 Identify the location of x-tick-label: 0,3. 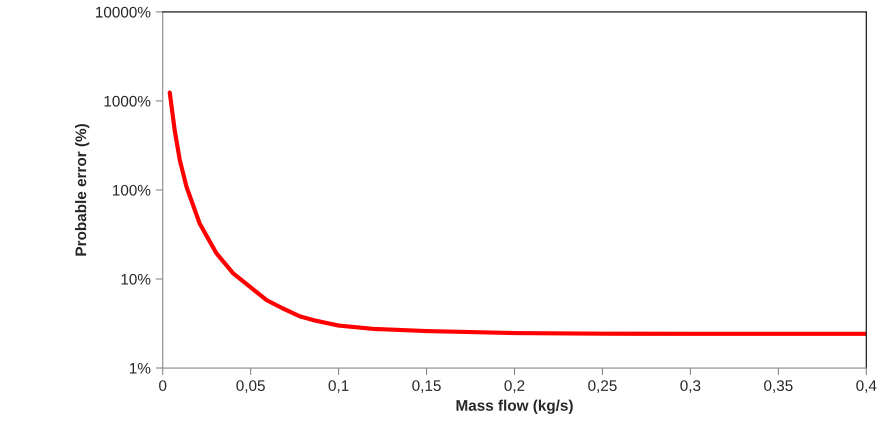
(690, 386).